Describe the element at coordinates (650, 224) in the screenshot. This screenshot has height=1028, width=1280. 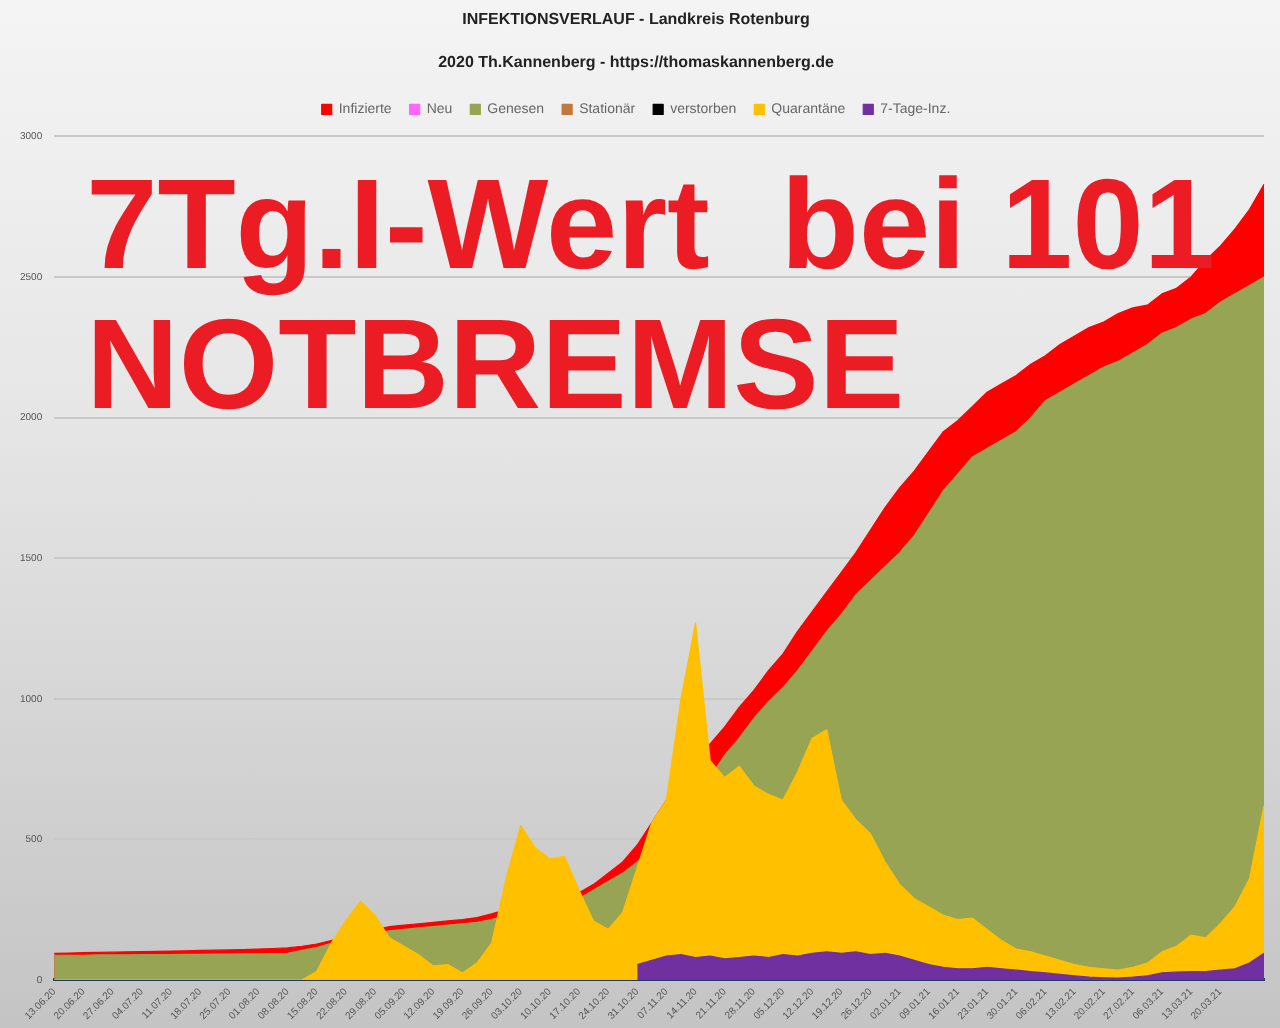
I see `annotation: 7Tg.I-Wert bei 101` at that location.